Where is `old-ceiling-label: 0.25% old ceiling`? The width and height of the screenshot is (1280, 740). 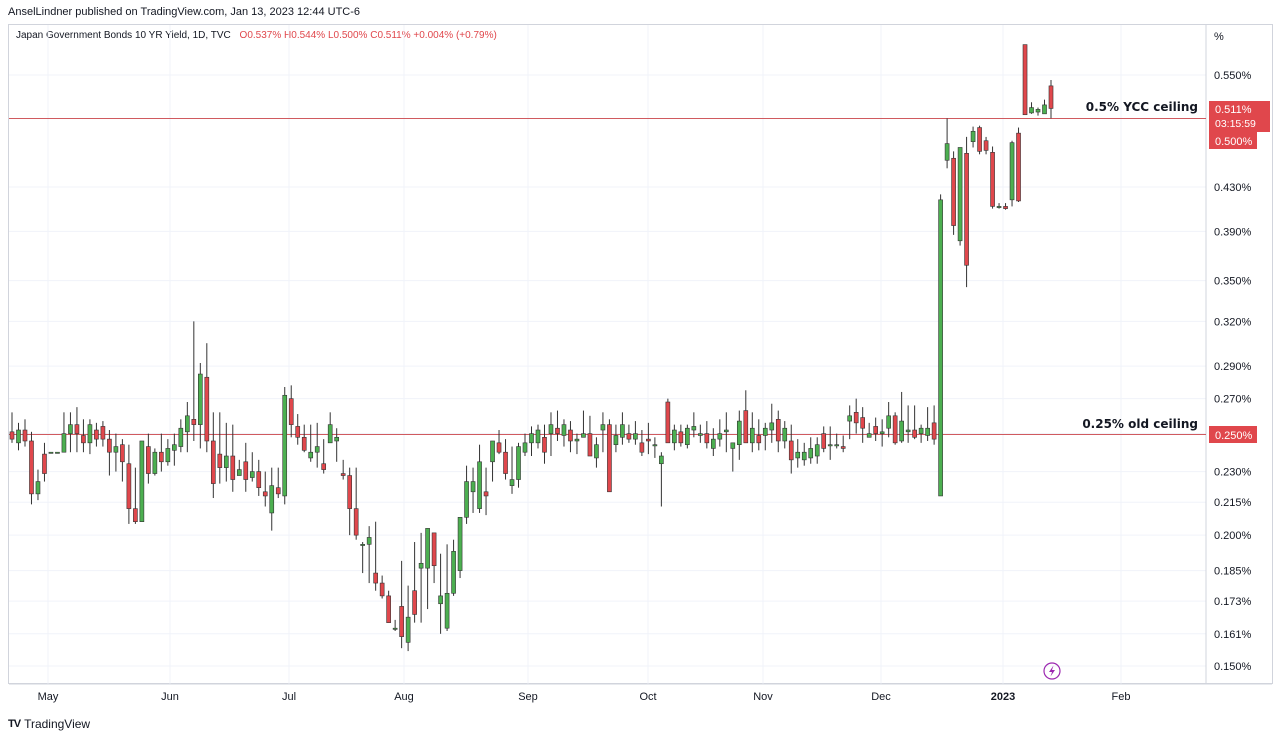 old-ceiling-label: 0.25% old ceiling is located at coordinates (1140, 424).